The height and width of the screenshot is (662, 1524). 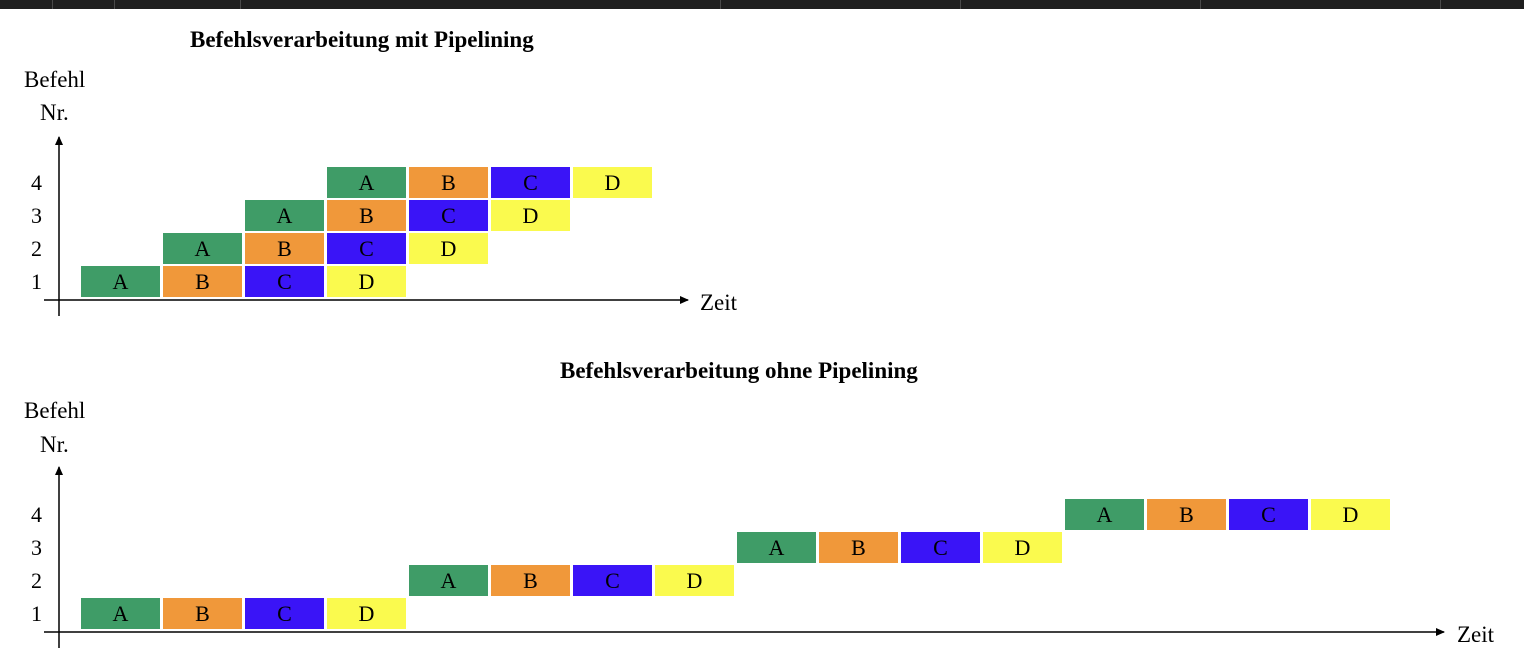 What do you see at coordinates (762, 4) in the screenshot?
I see `window-top-bar` at bounding box center [762, 4].